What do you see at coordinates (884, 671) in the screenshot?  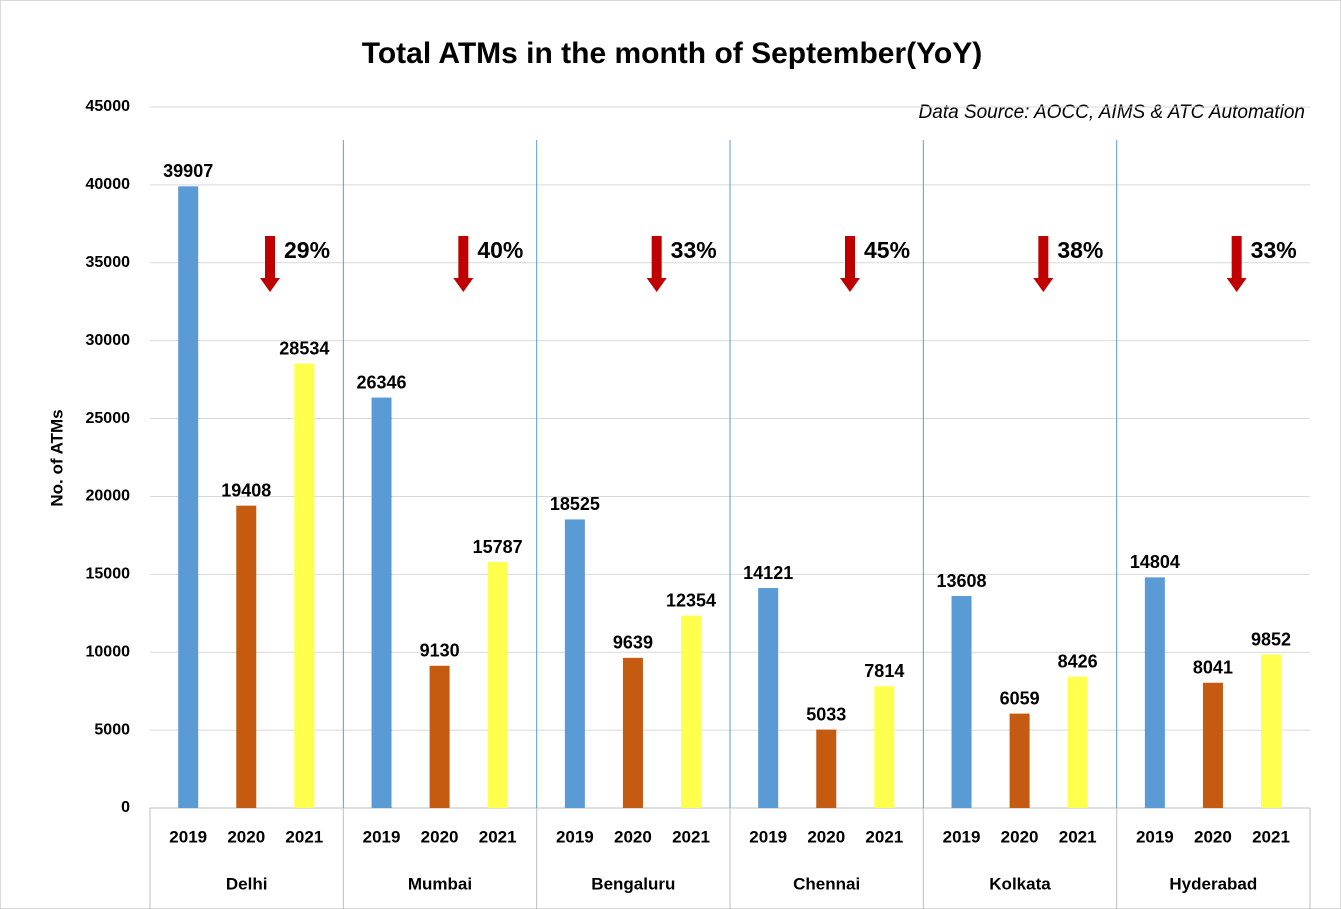 I see `data-label: 7814` at bounding box center [884, 671].